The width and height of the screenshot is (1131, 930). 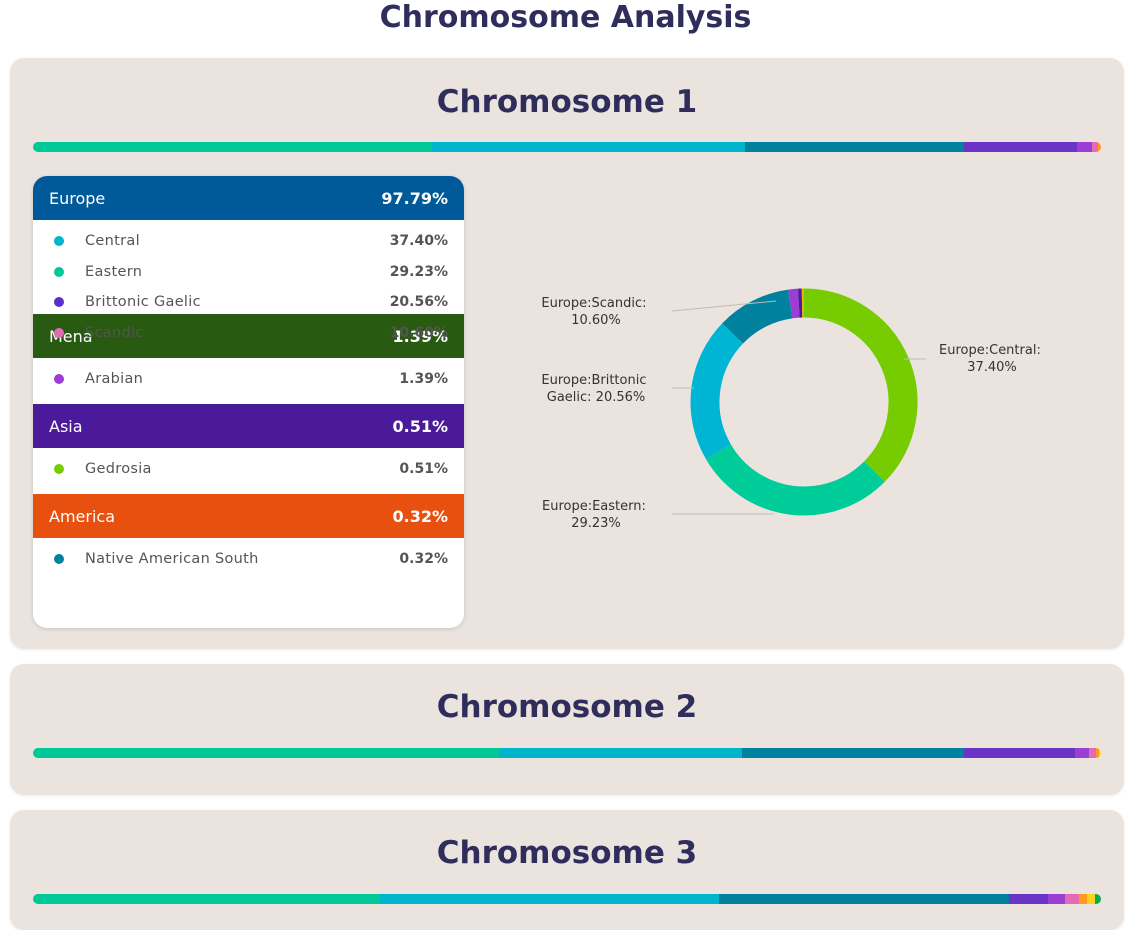 What do you see at coordinates (992, 367) in the screenshot?
I see `label-line: 37.40%` at bounding box center [992, 367].